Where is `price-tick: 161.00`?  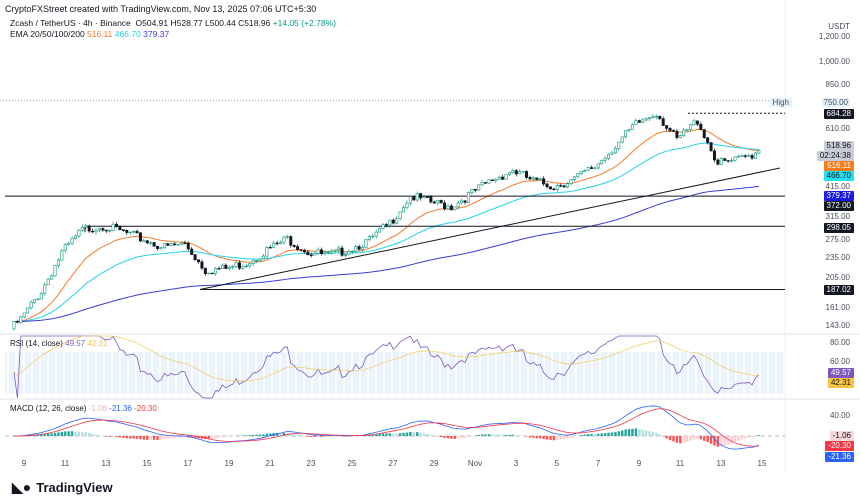
price-tick: 161.00 is located at coordinates (837, 307).